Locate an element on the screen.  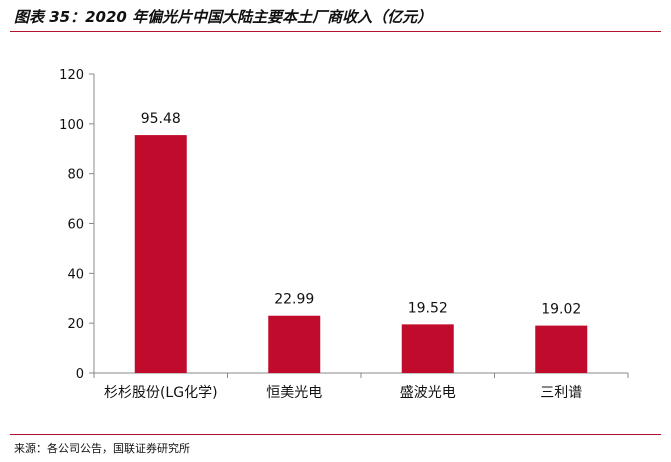
y-tick-label: 60 is located at coordinates (75, 225).